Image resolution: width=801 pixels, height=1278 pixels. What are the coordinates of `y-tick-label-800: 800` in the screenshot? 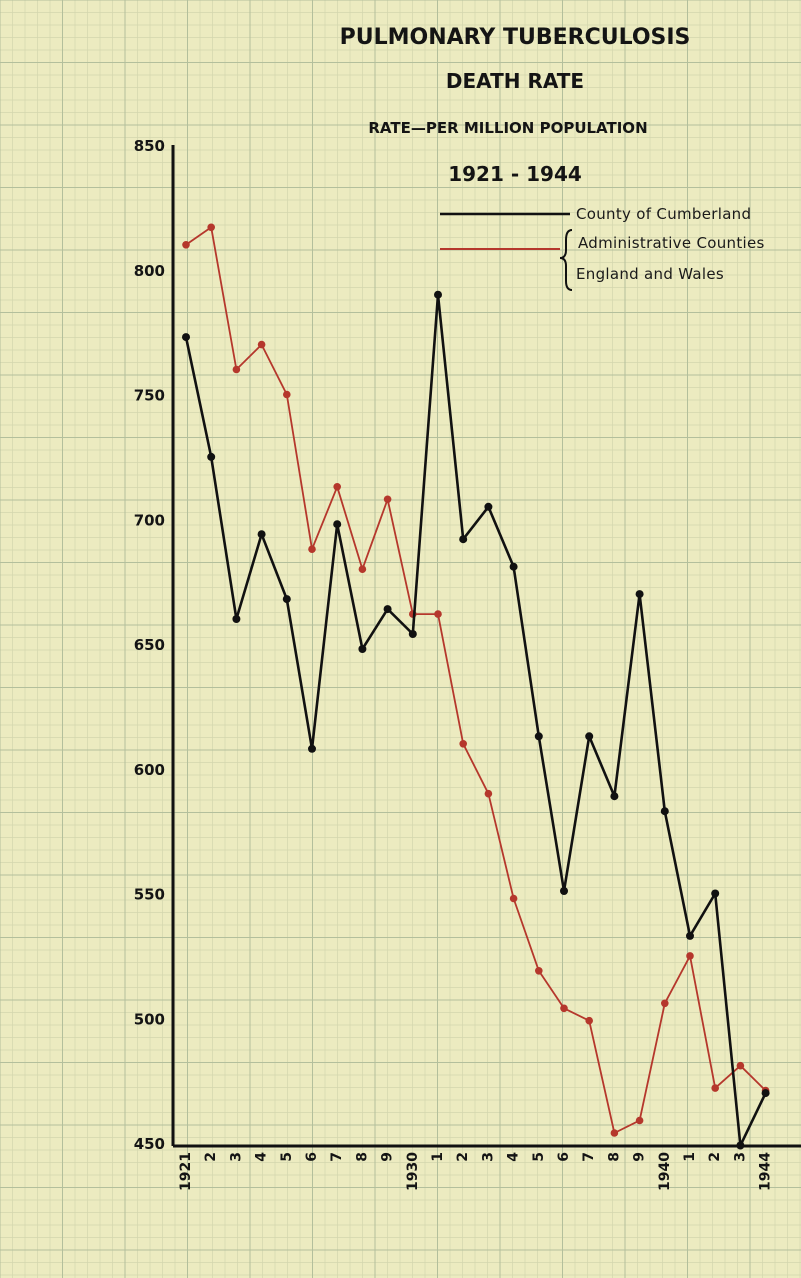 It's located at (149, 271).